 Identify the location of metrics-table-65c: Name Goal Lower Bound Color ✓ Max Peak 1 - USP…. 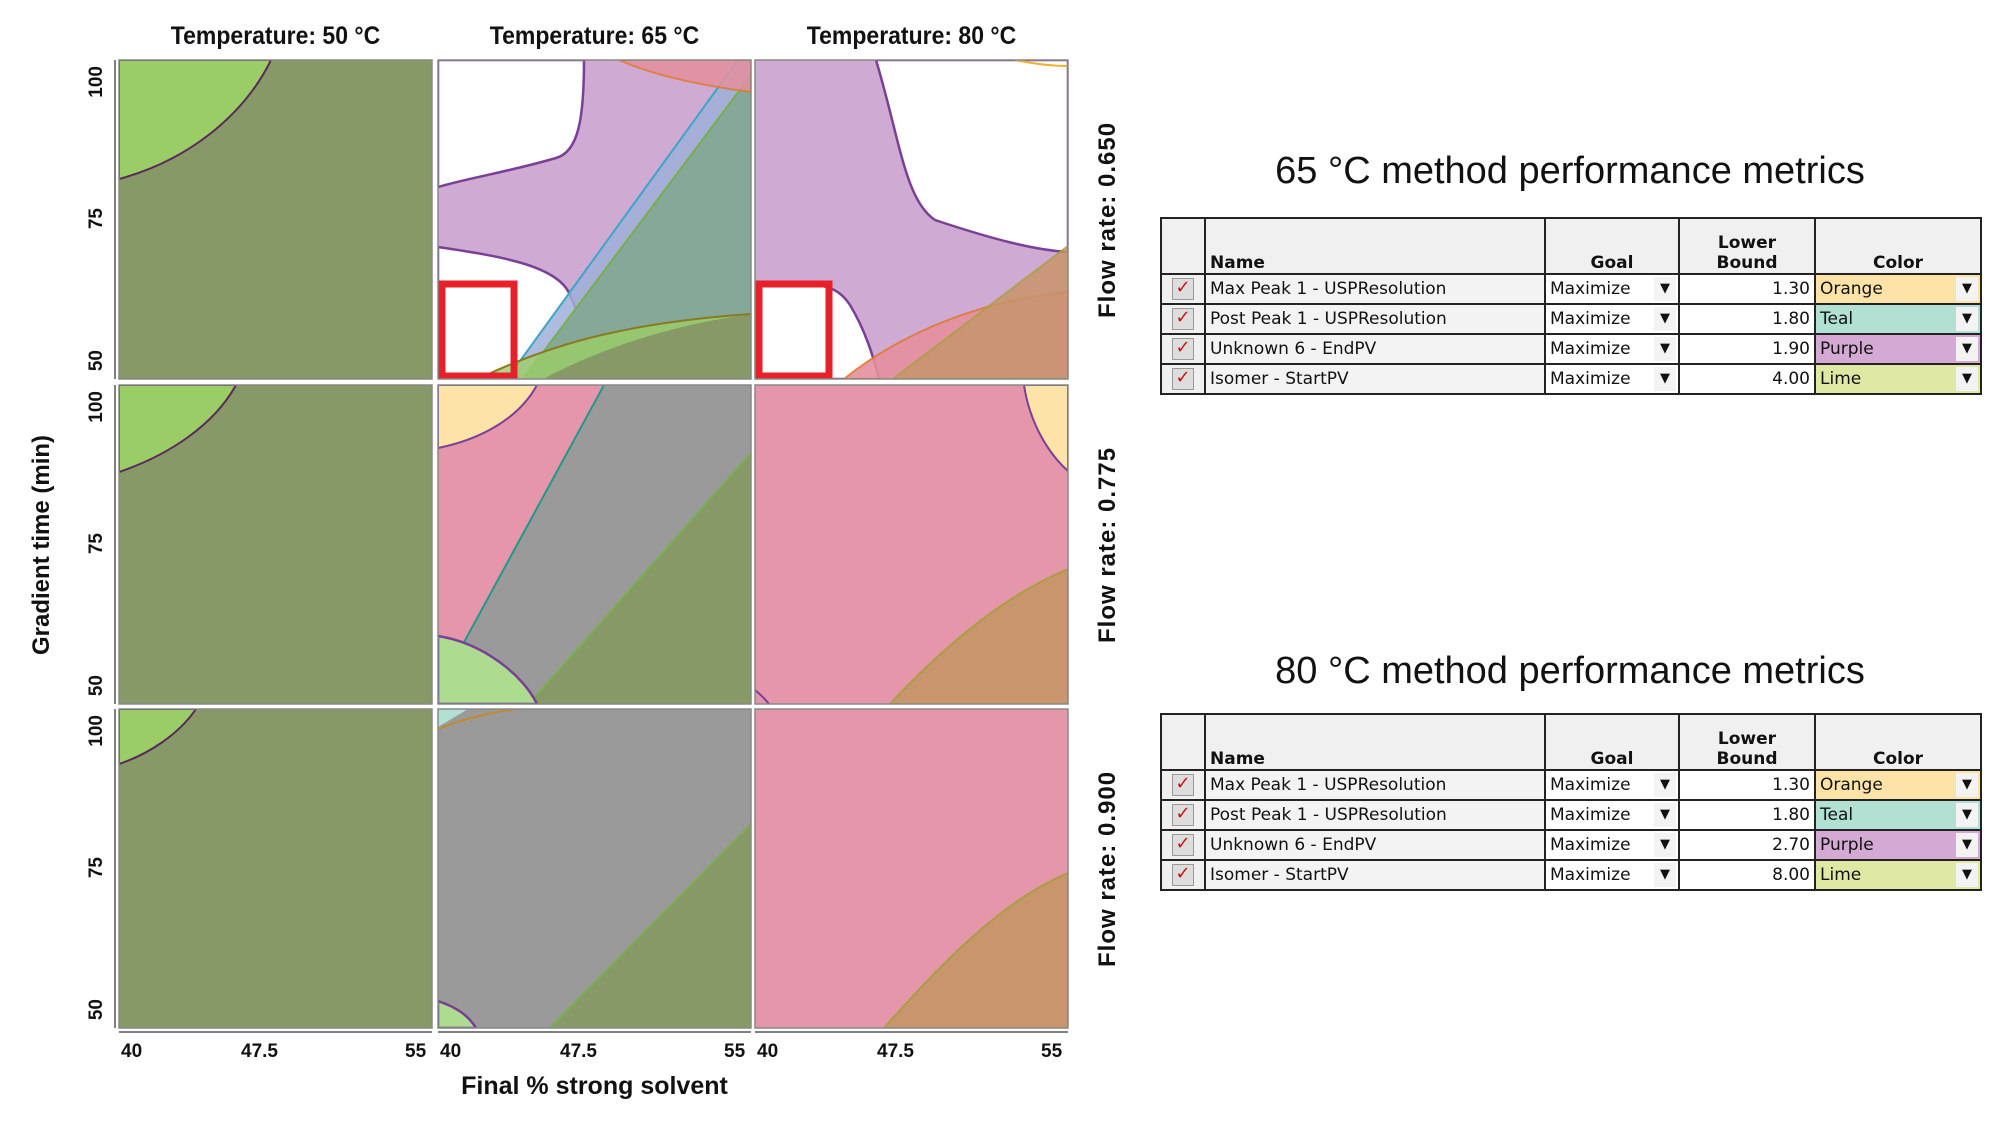
(1571, 306).